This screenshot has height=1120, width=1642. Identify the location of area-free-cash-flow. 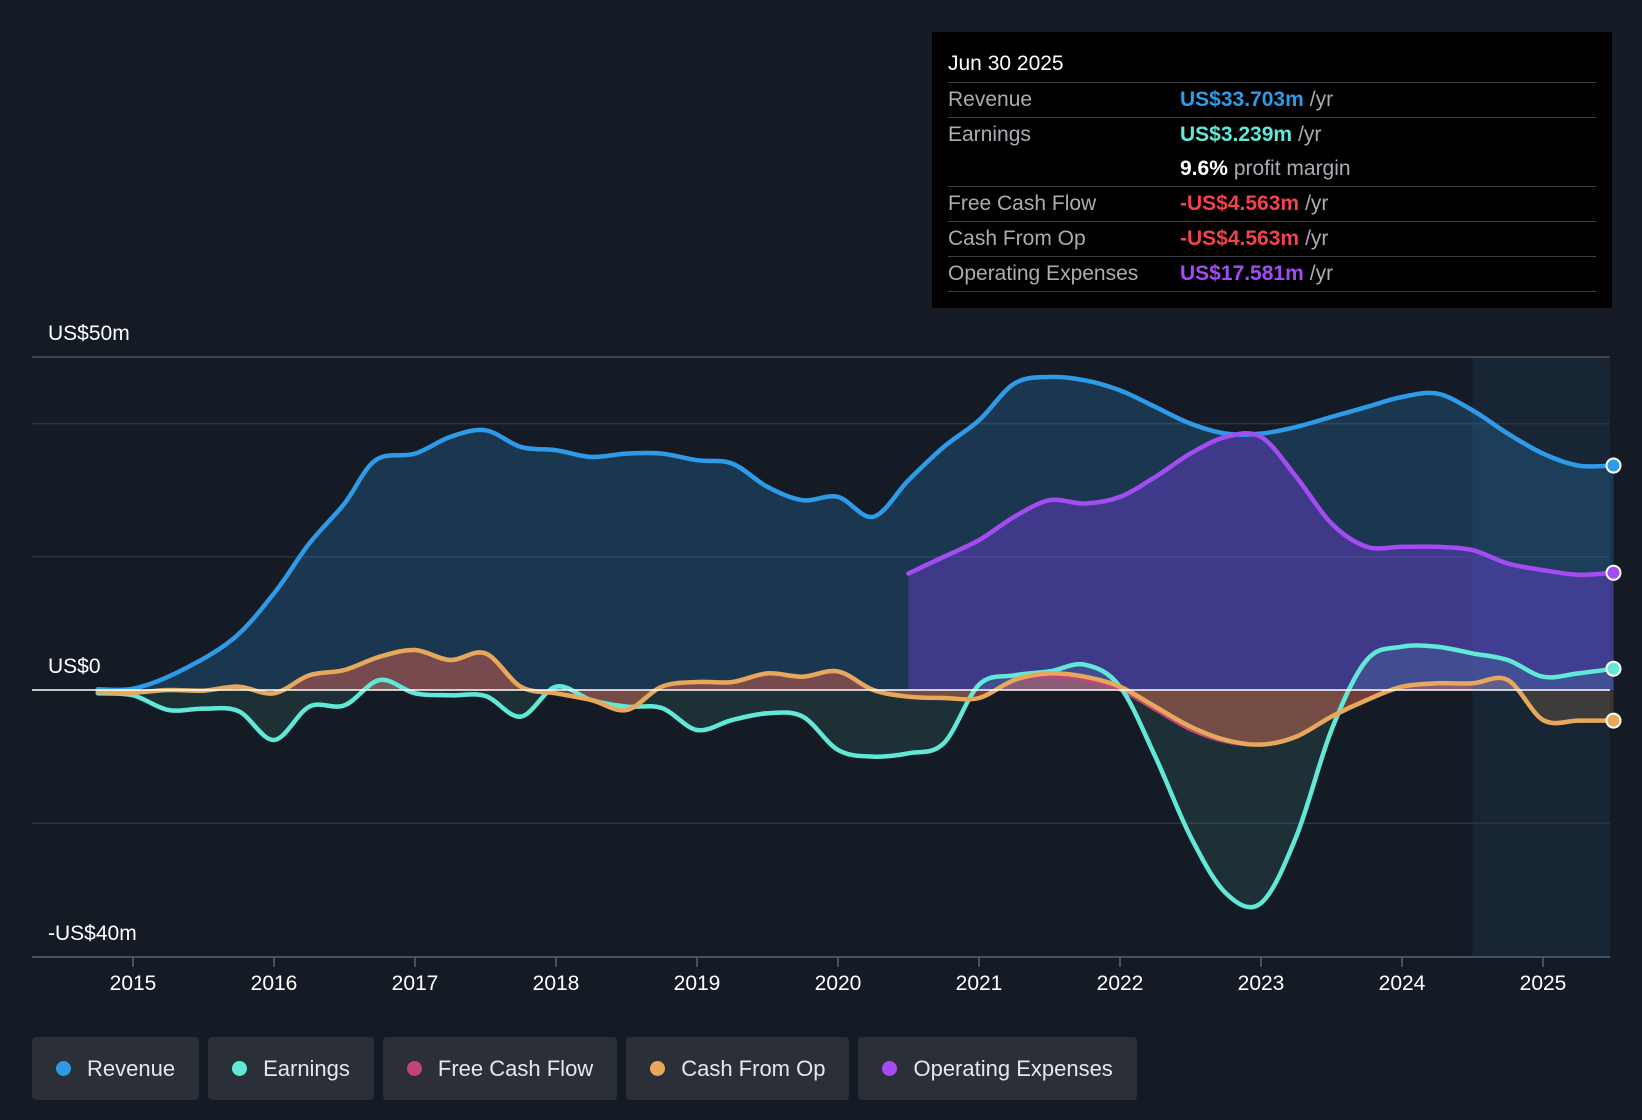
(785, 697).